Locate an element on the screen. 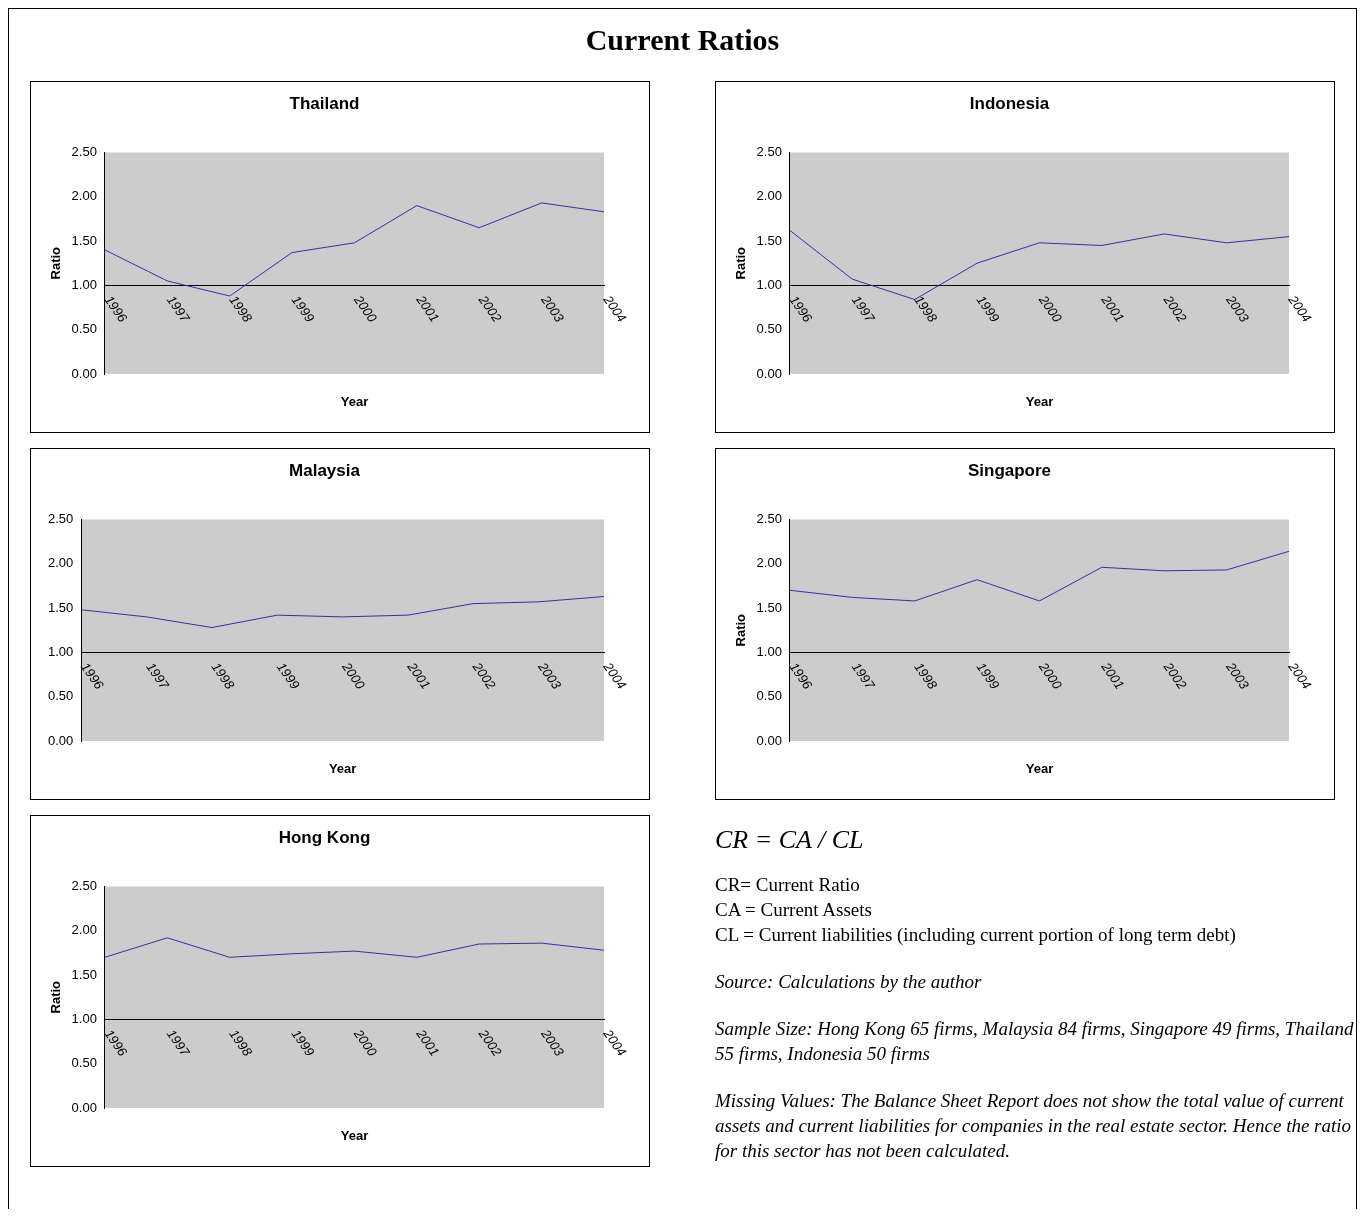 The height and width of the screenshot is (1219, 1365). text: CR= Current Ratio is located at coordinates (788, 885).